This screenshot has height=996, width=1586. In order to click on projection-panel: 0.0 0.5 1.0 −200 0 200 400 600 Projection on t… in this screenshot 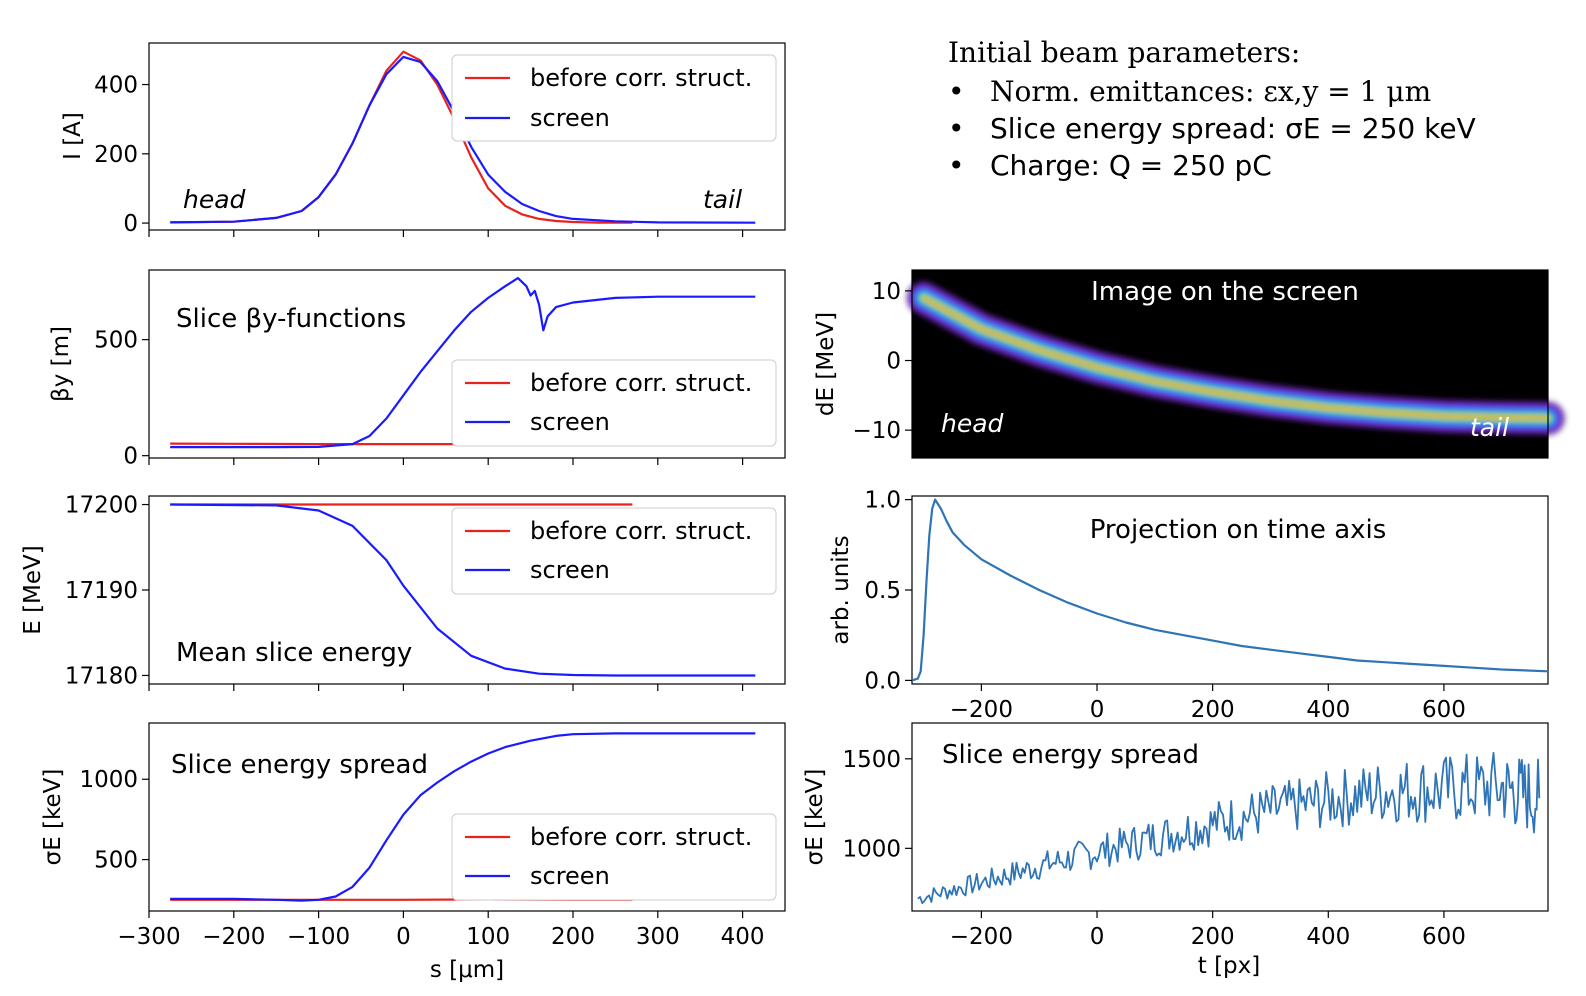, I will do `click(1188, 605)`.